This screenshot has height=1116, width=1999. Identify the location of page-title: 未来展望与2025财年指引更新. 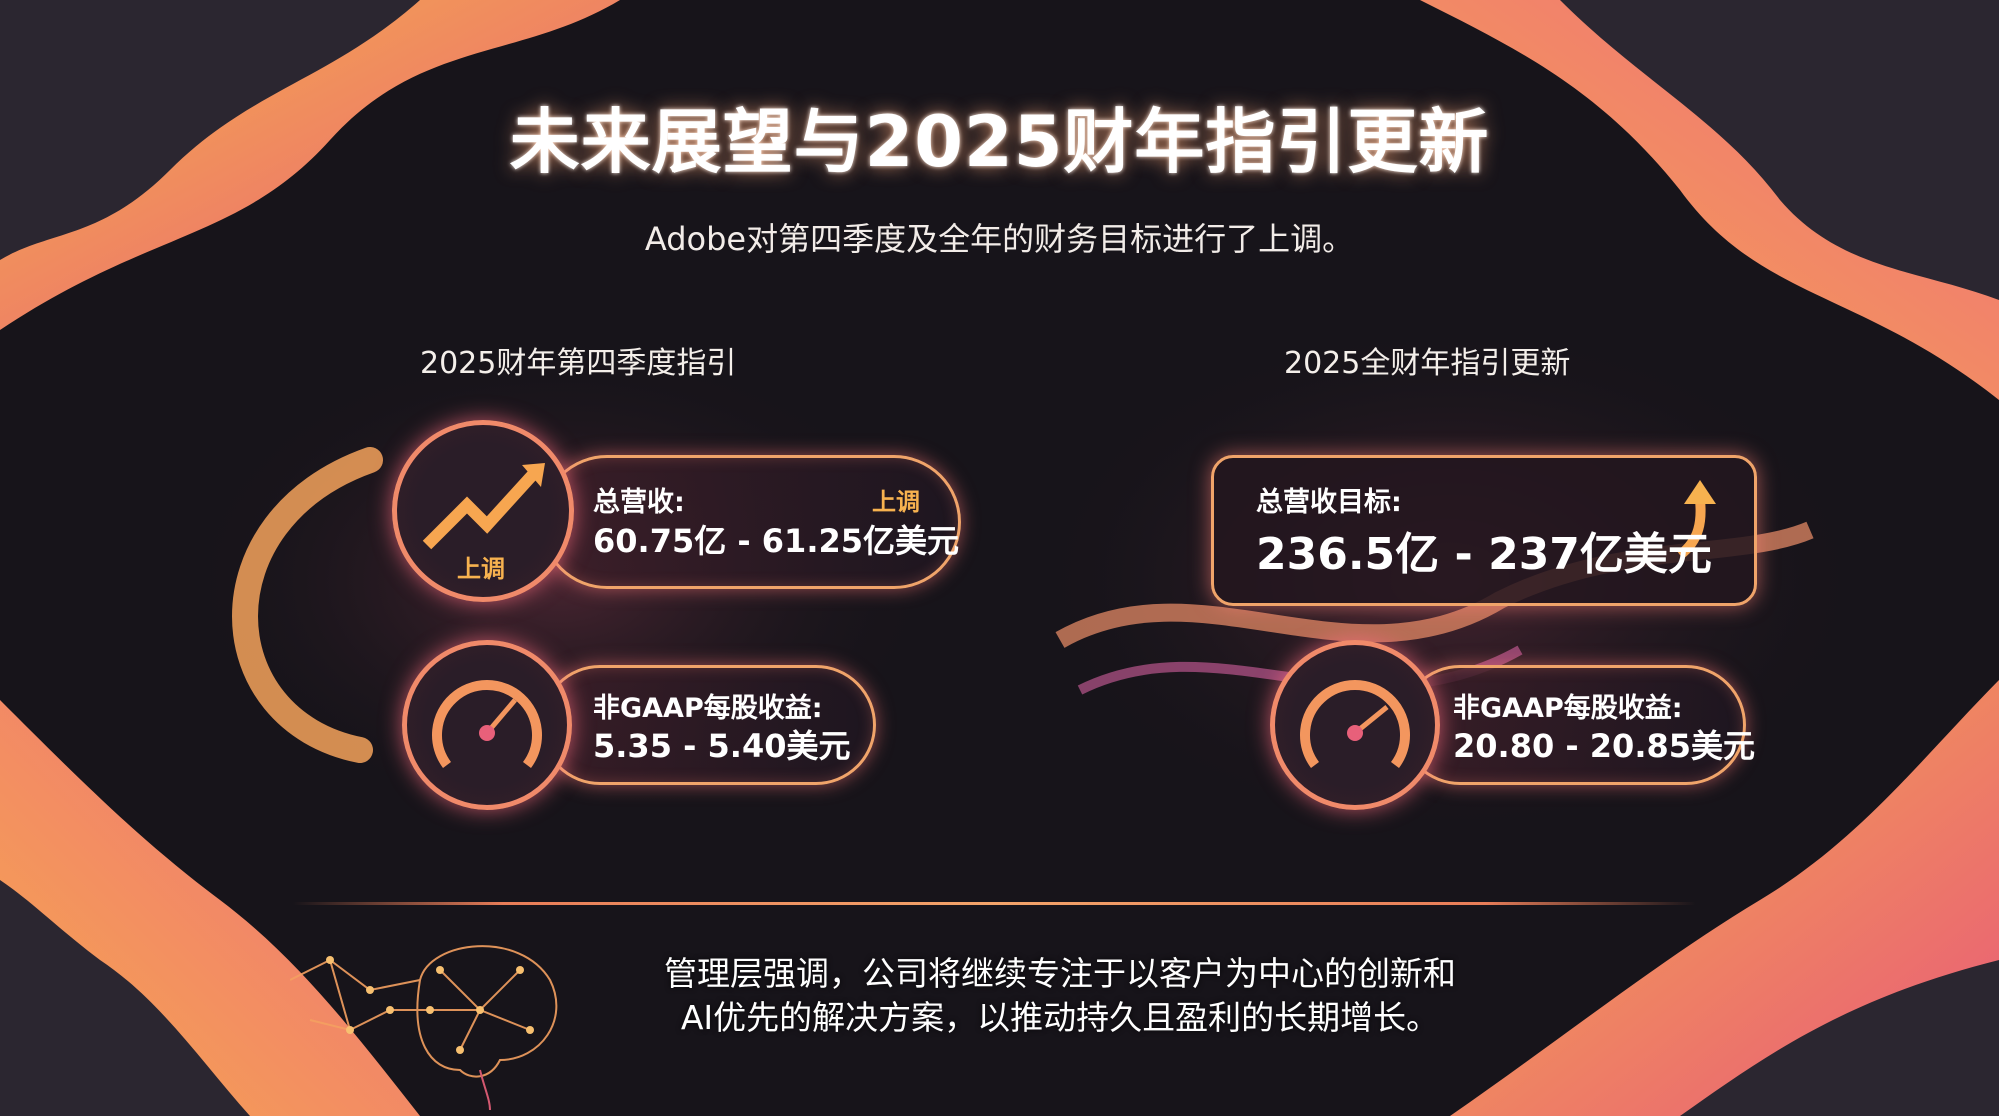
(999, 142).